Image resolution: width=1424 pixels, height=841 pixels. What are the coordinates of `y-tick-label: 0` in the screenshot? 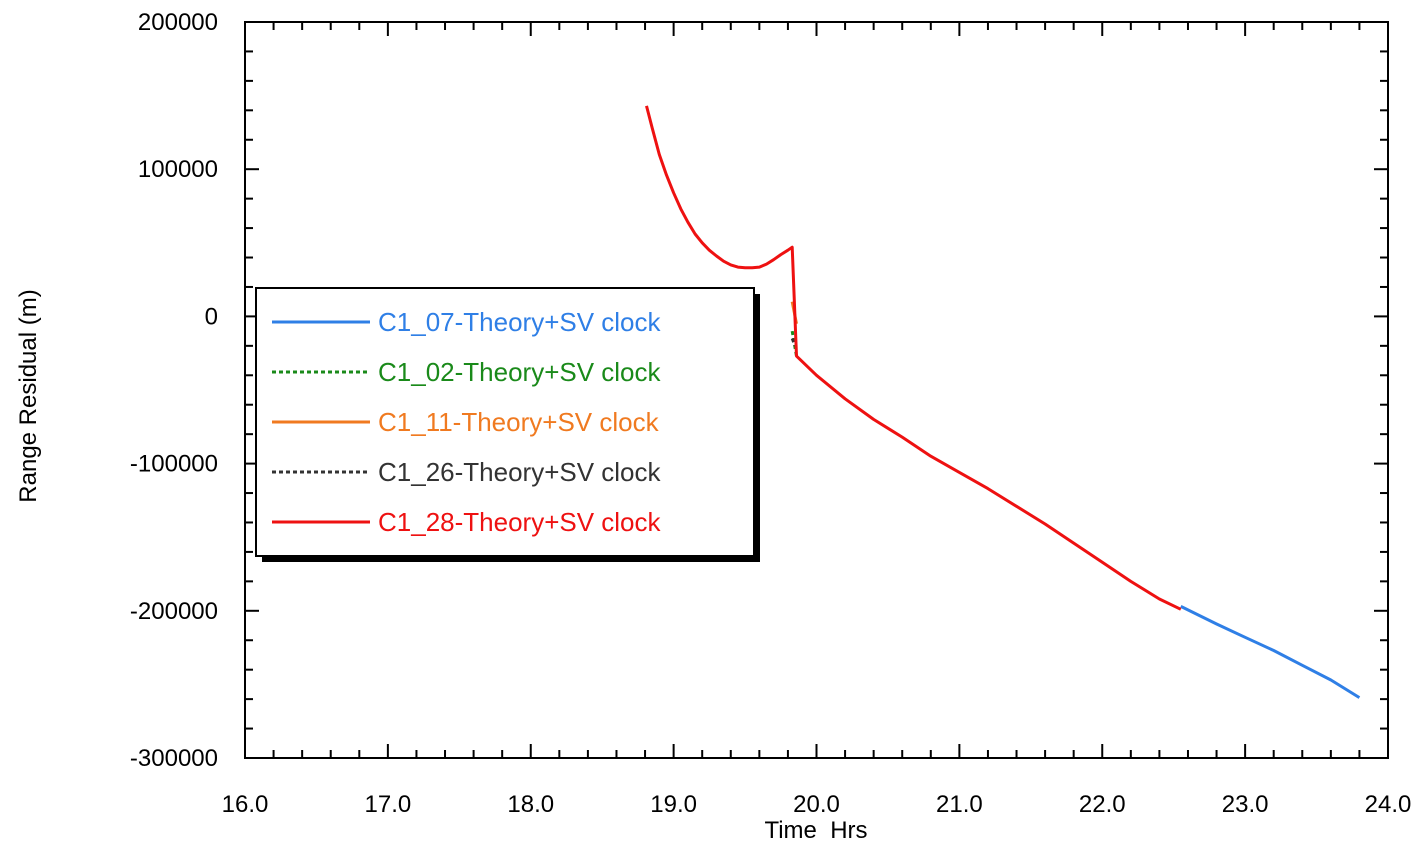 It's located at (211, 316).